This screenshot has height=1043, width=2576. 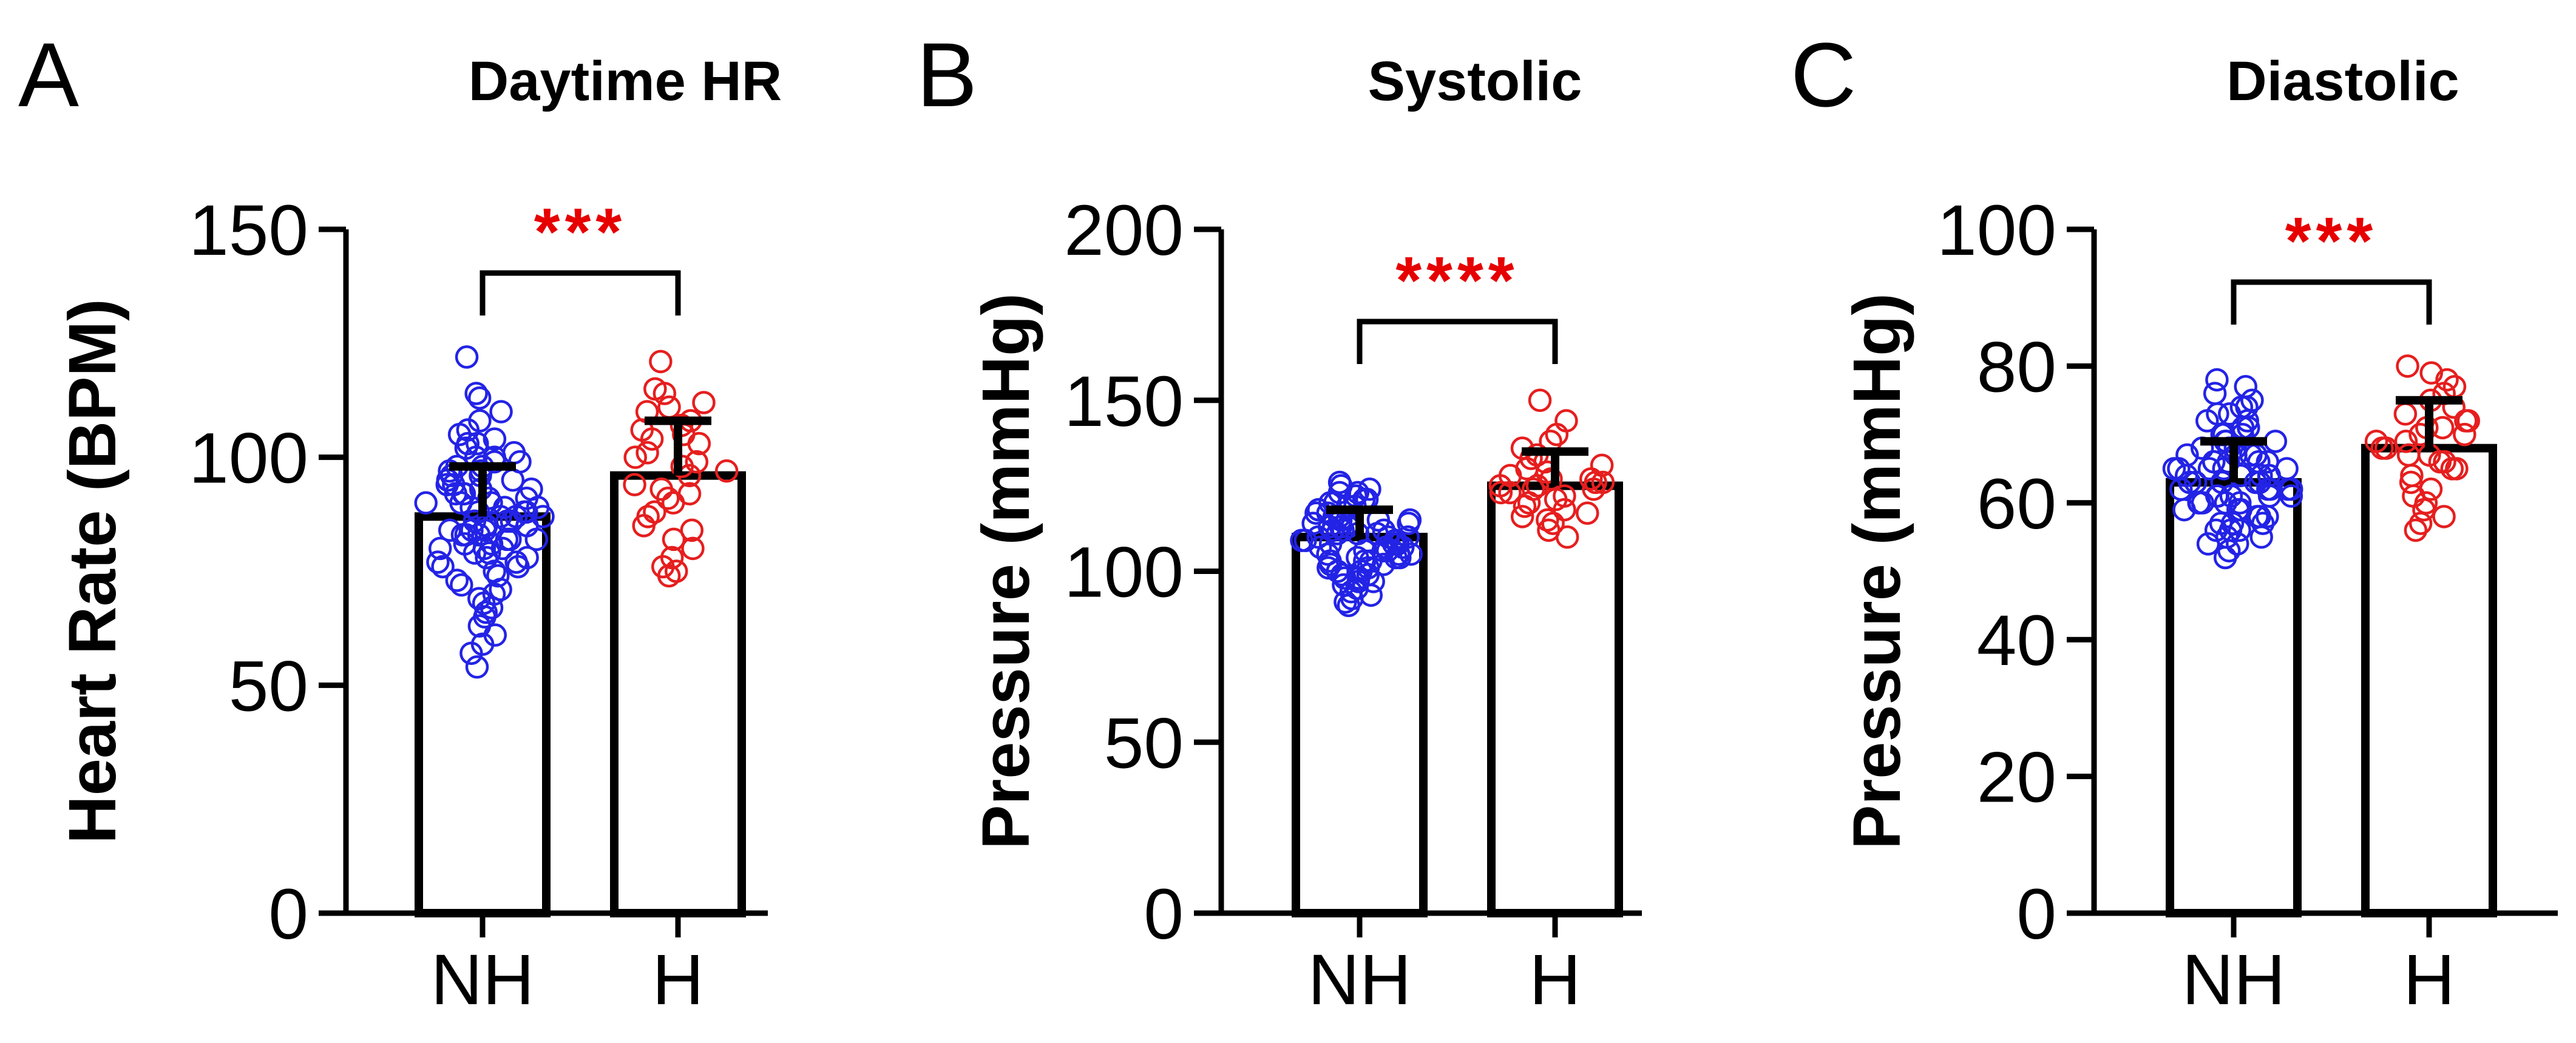 I want to click on panel-letter: C, so click(x=1824, y=75).